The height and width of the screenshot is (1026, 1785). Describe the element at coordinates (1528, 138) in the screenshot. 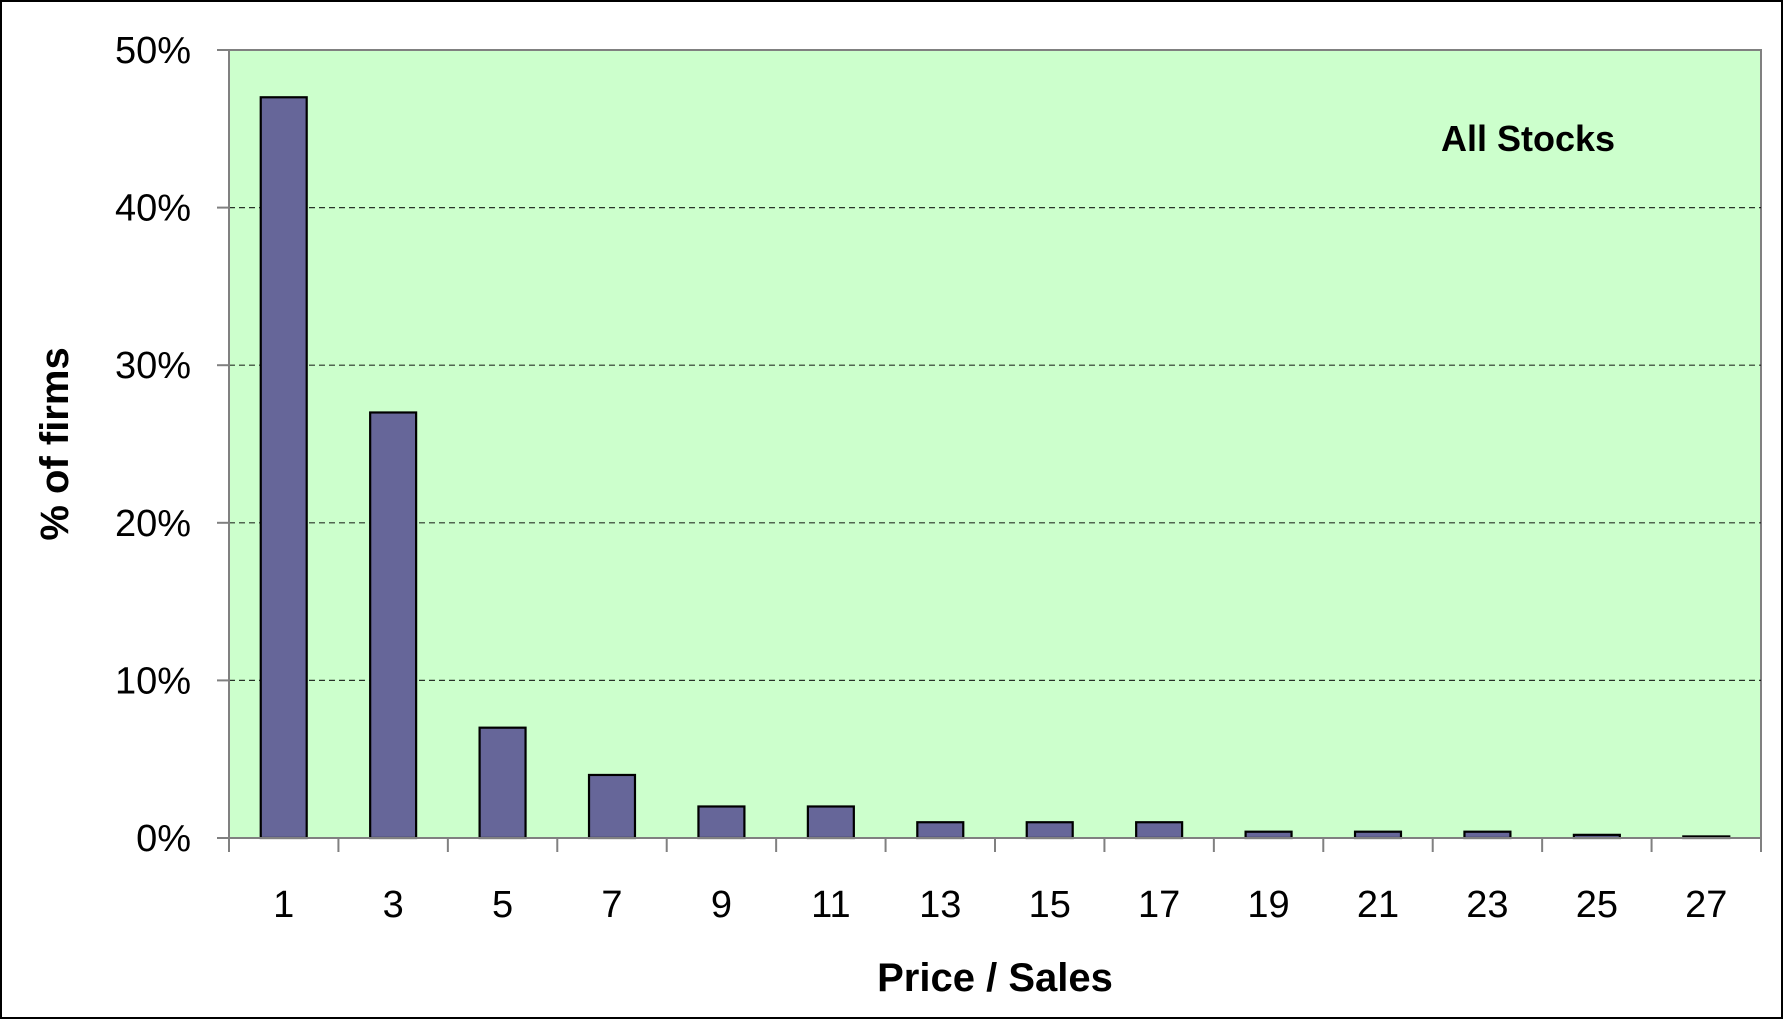

I see `annotation-all-stocks: All Stocks` at that location.